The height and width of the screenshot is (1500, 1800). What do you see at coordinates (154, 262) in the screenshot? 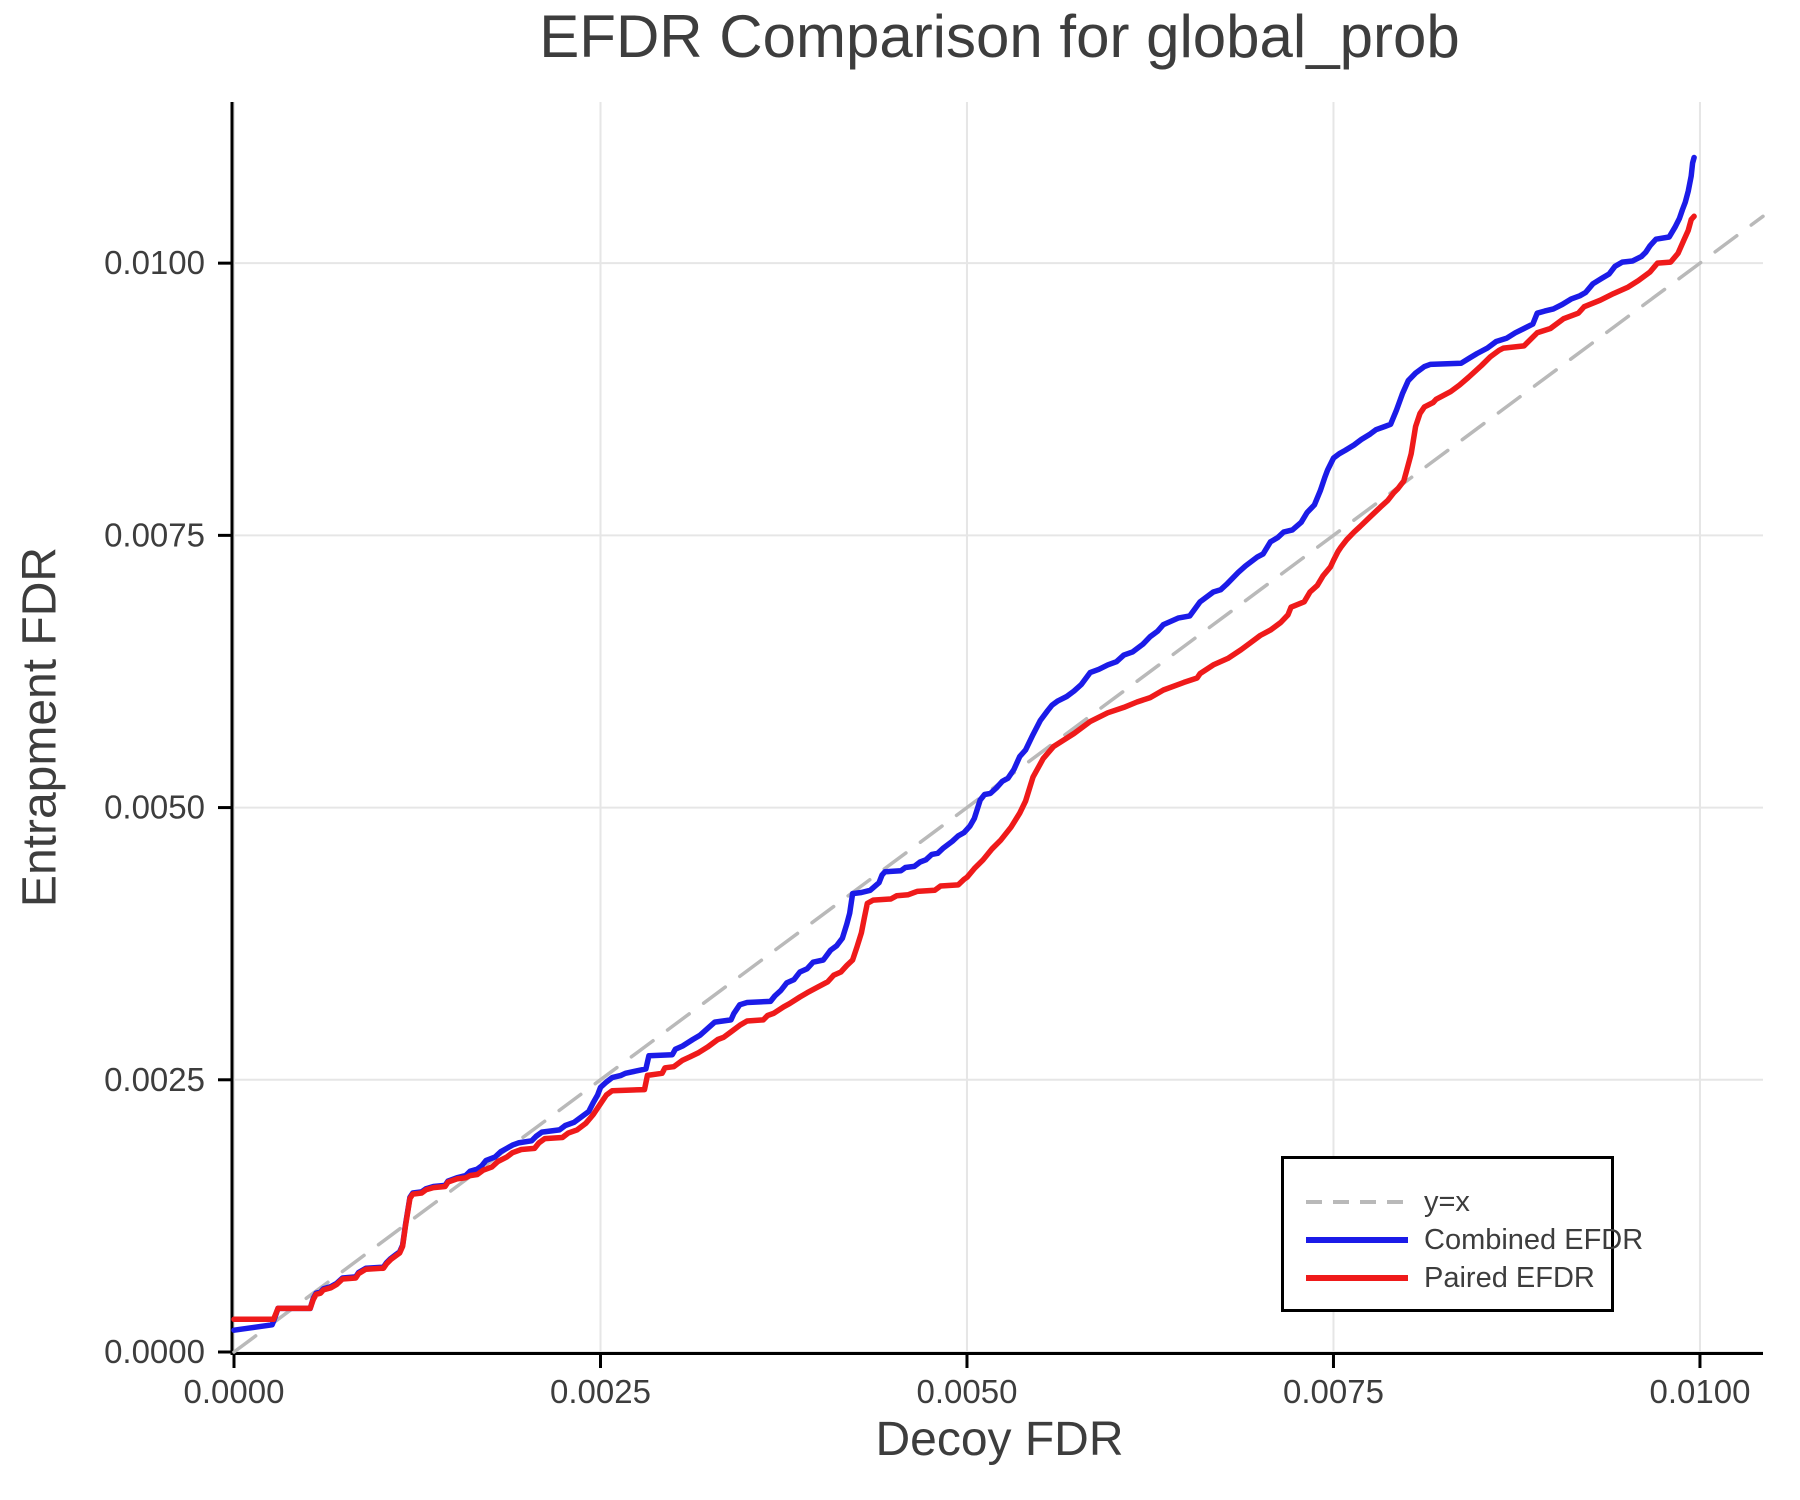
I see `y-tick-label: 0.0100` at bounding box center [154, 262].